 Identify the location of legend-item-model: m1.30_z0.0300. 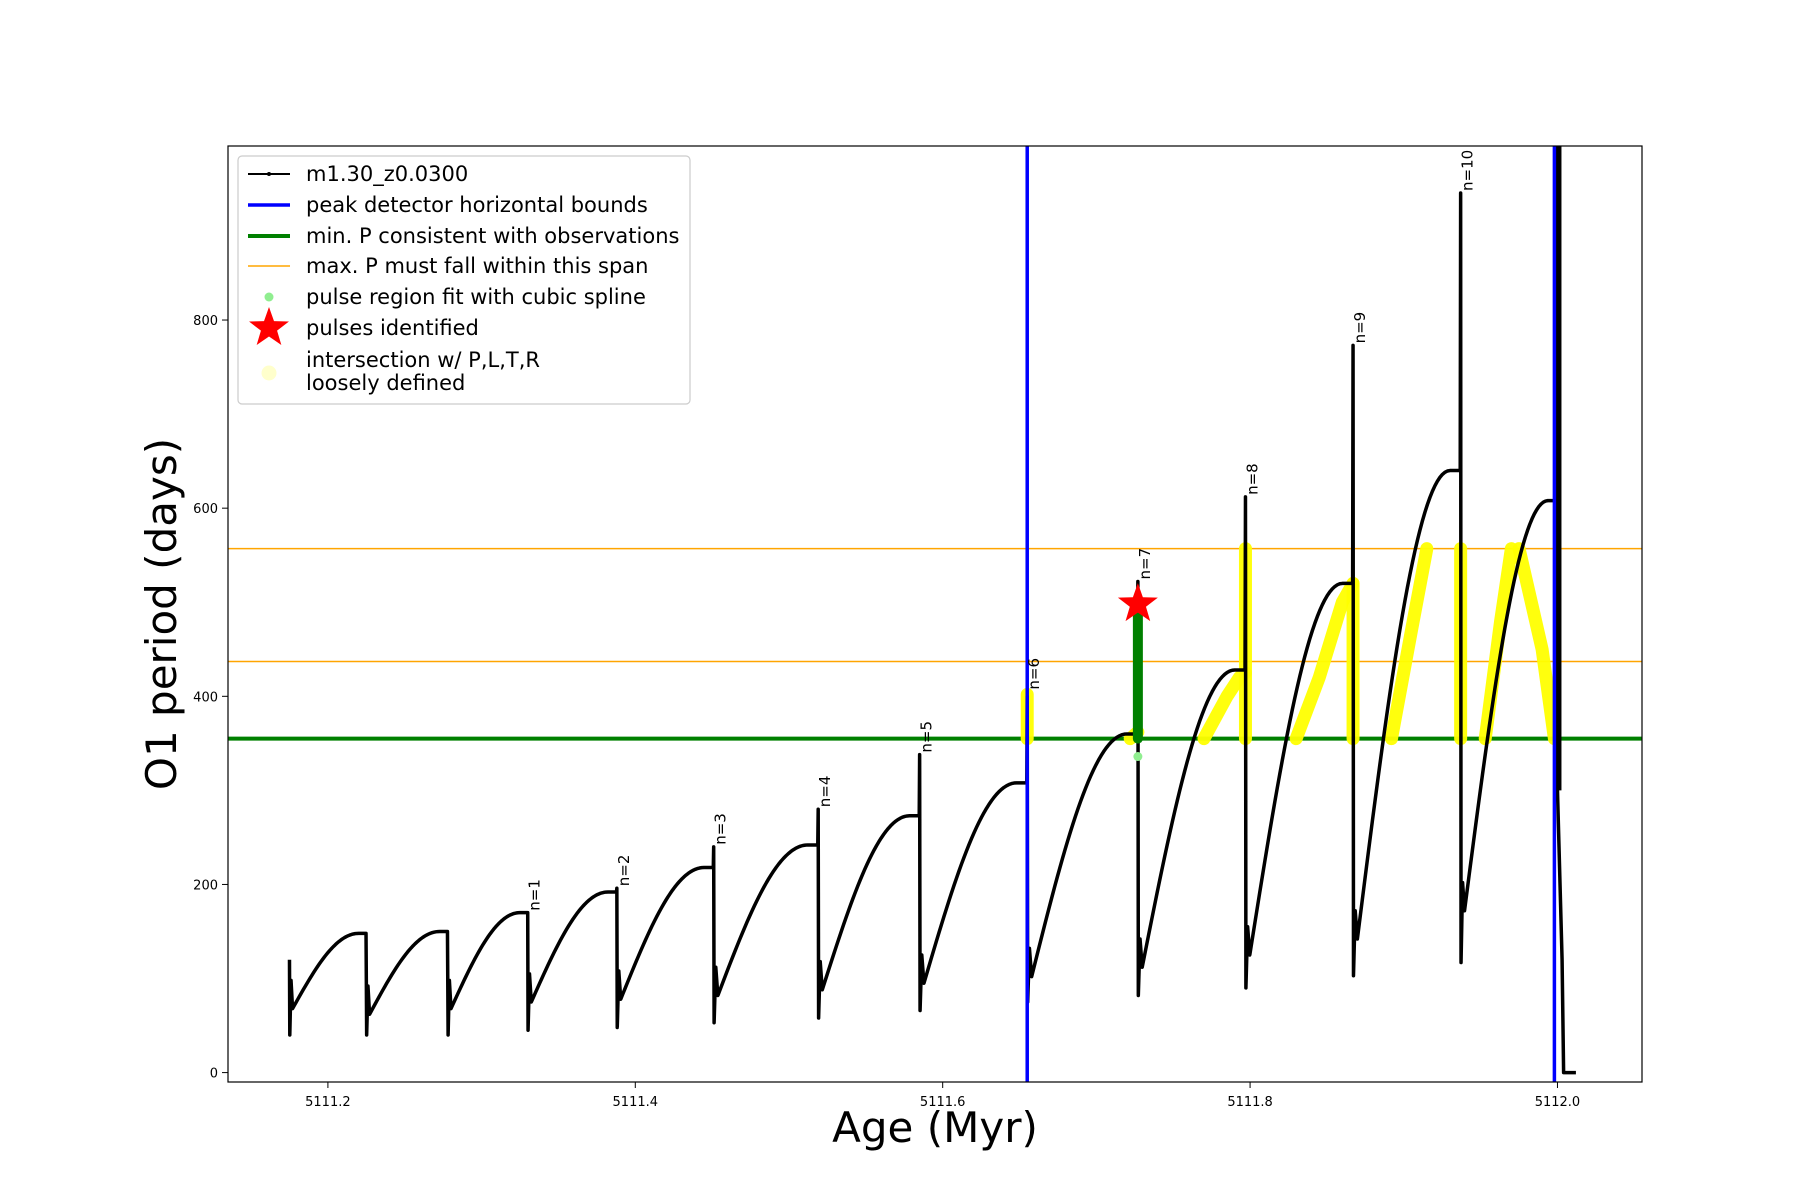
(358, 174).